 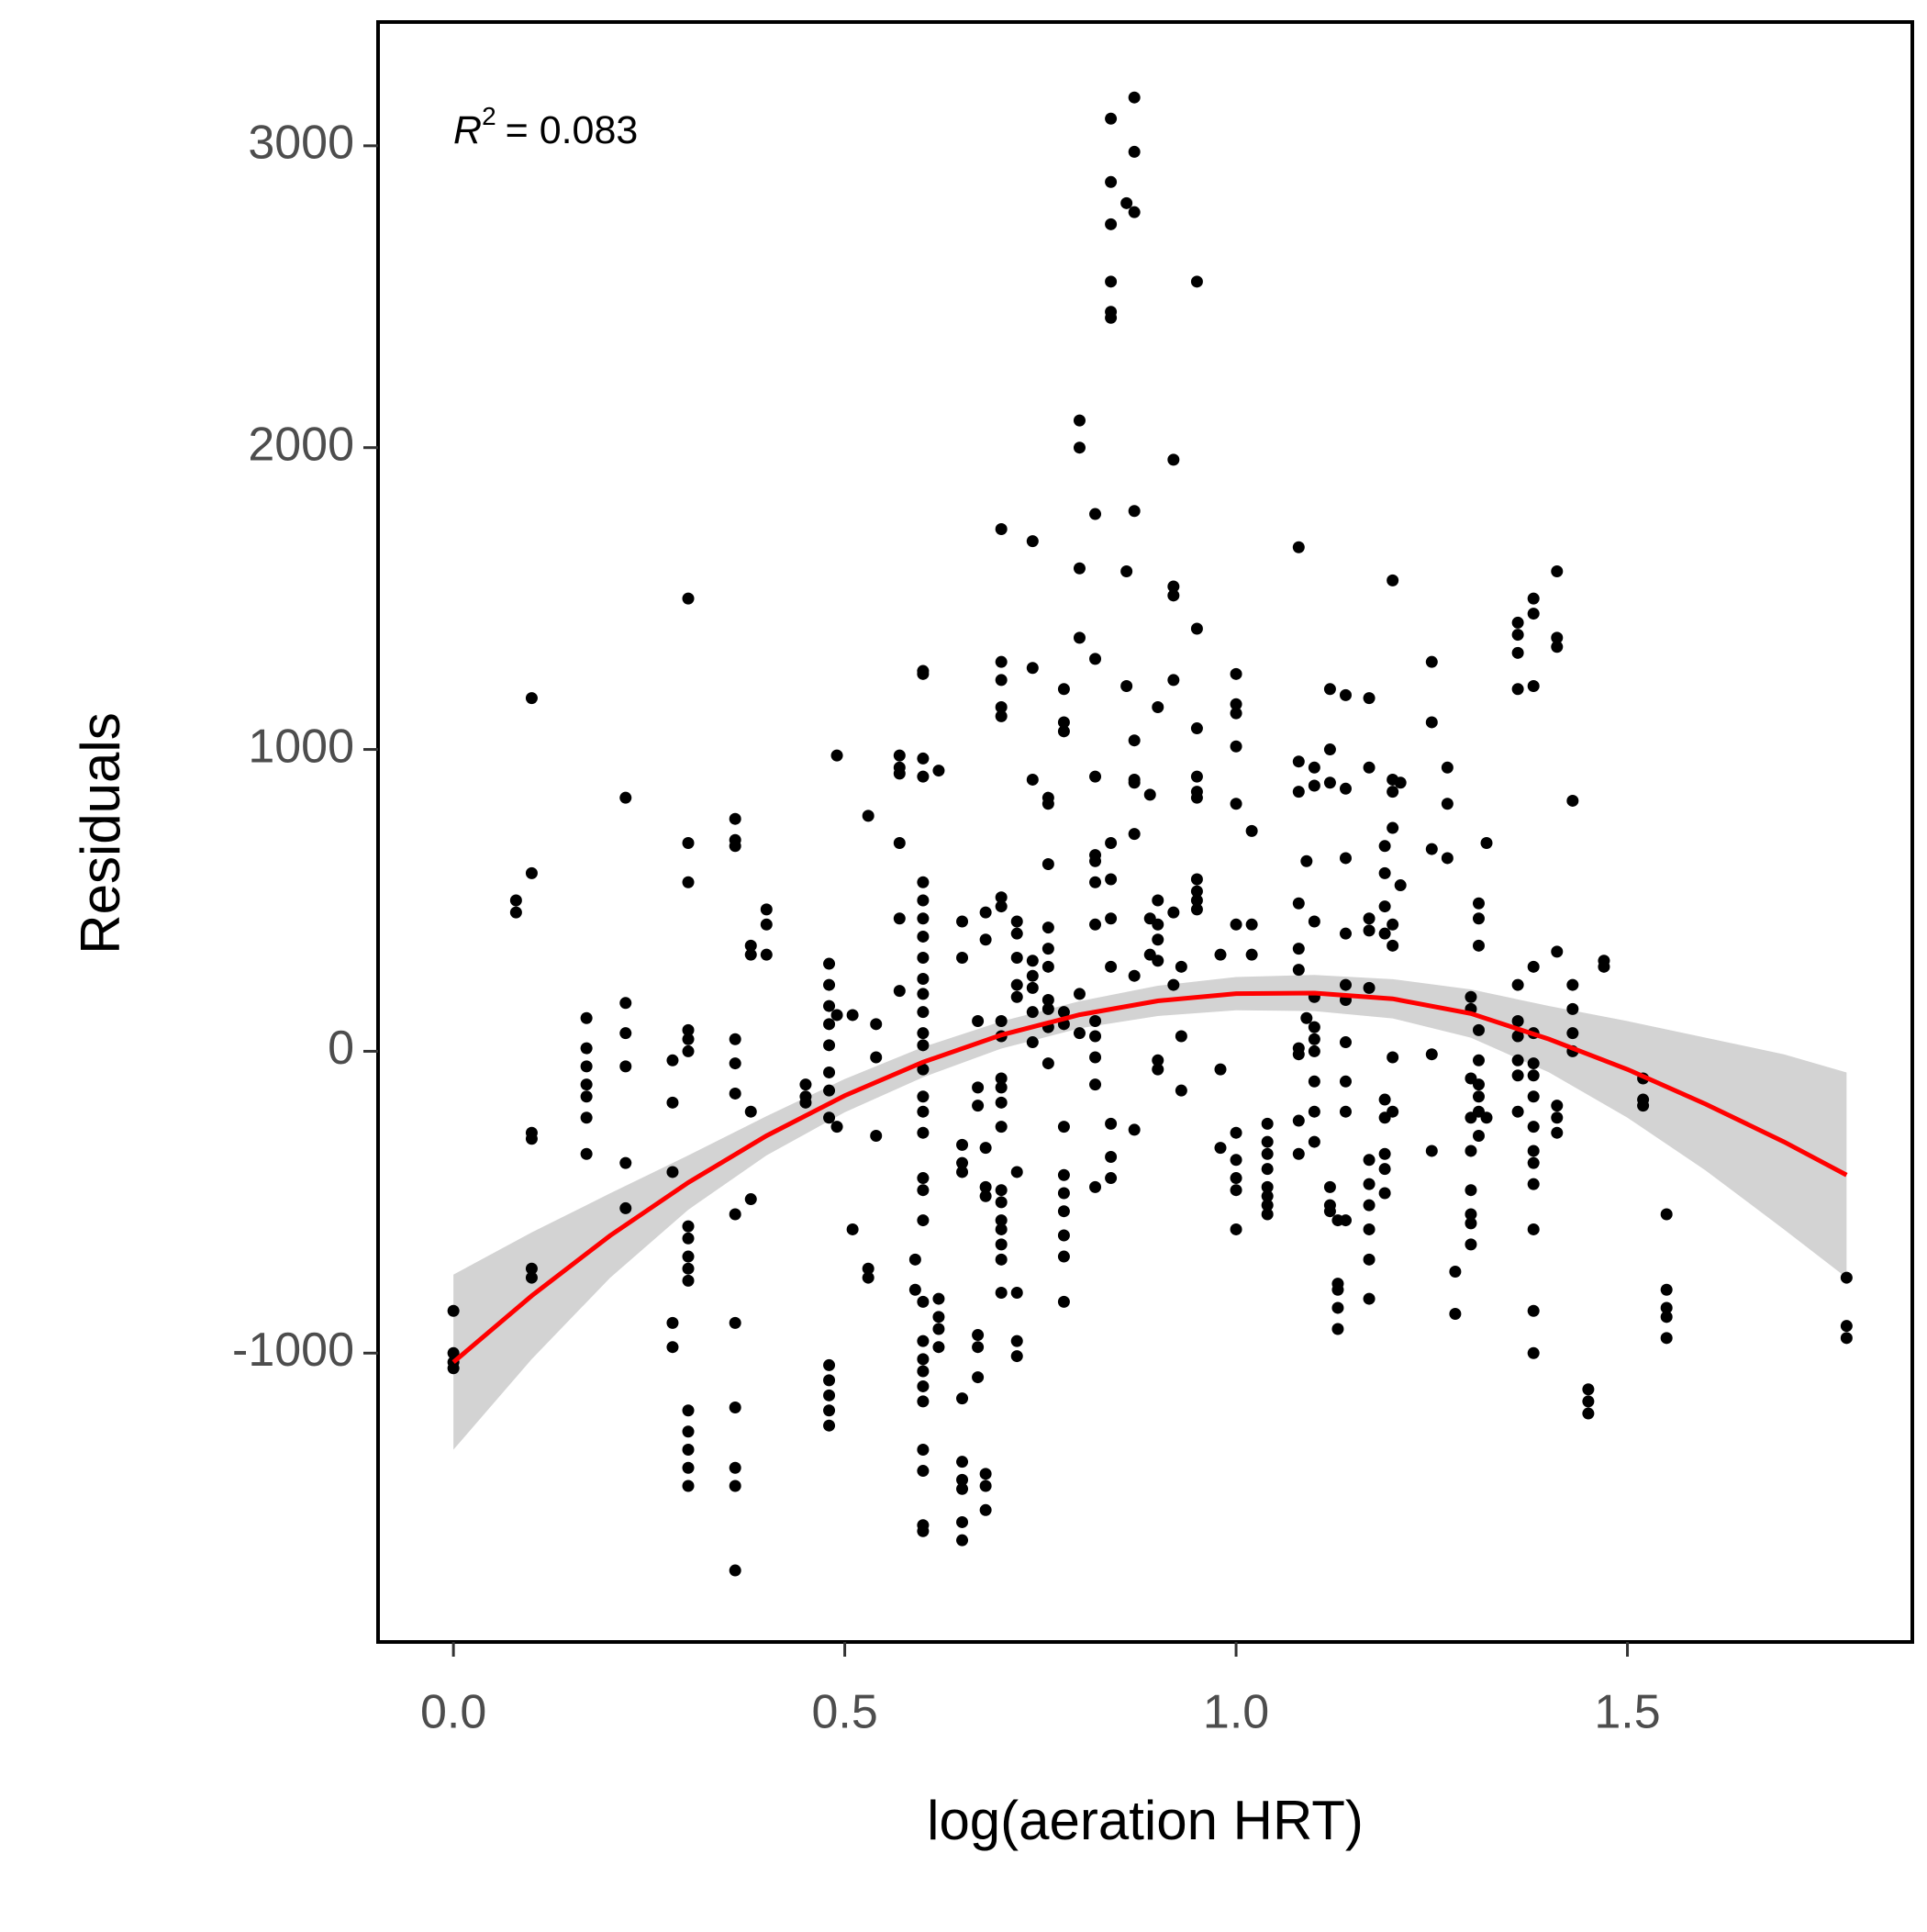 What do you see at coordinates (301, 444) in the screenshot?
I see `y-tick-label: 2000` at bounding box center [301, 444].